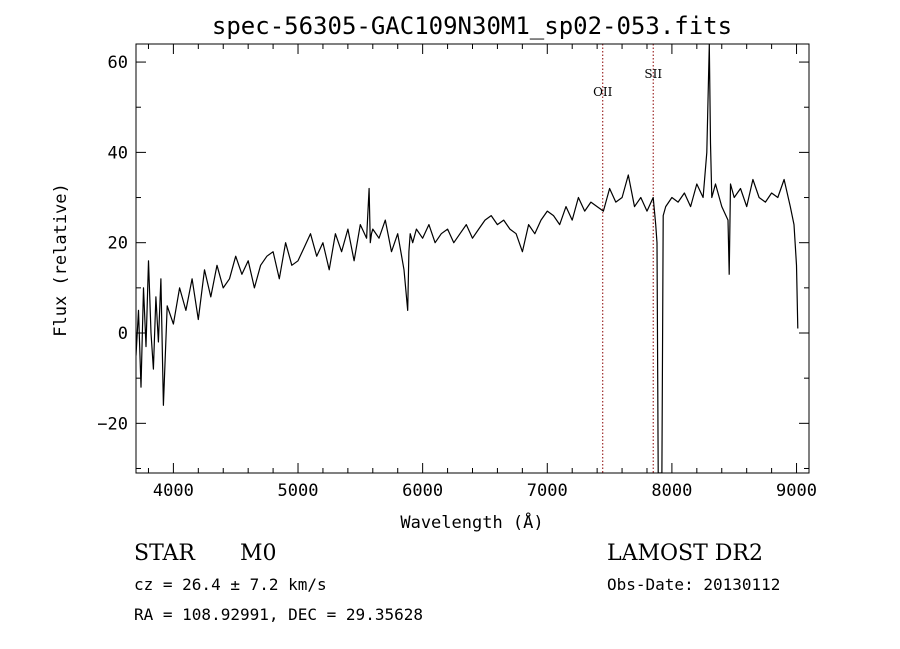  What do you see at coordinates (627, 258) in the screenshot?
I see `spectral-line-markers: OII SII` at bounding box center [627, 258].